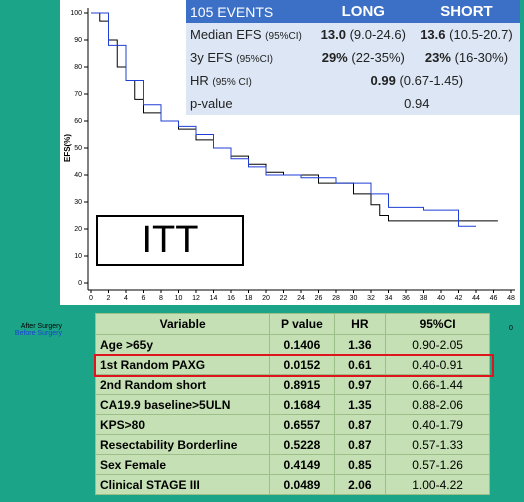 Image resolution: width=524 pixels, height=502 pixels. Describe the element at coordinates (360, 484) in the screenshot. I see `table-cell: 2.06` at that location.